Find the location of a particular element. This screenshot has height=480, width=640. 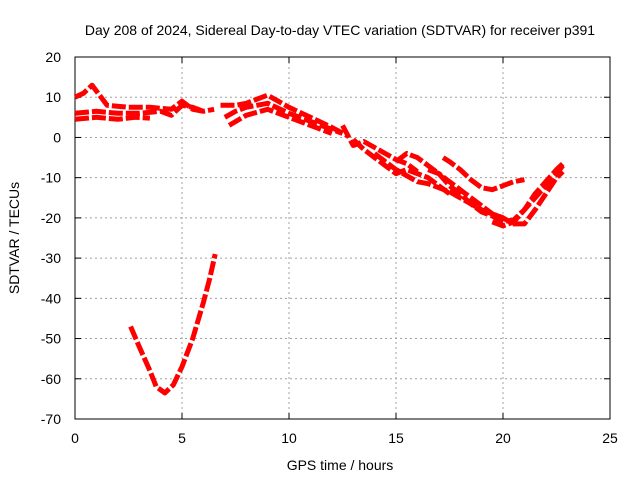

series-trace-j is located at coordinates (479, 188).